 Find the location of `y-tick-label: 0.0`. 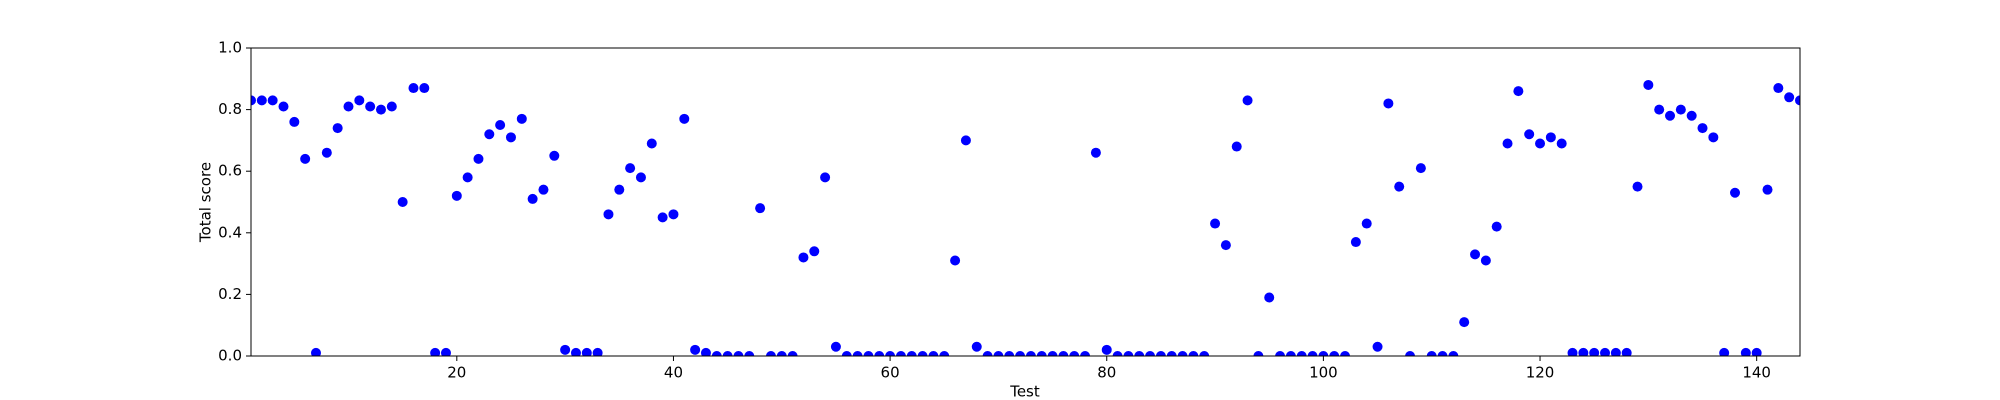

y-tick-label: 0.0 is located at coordinates (230, 356).